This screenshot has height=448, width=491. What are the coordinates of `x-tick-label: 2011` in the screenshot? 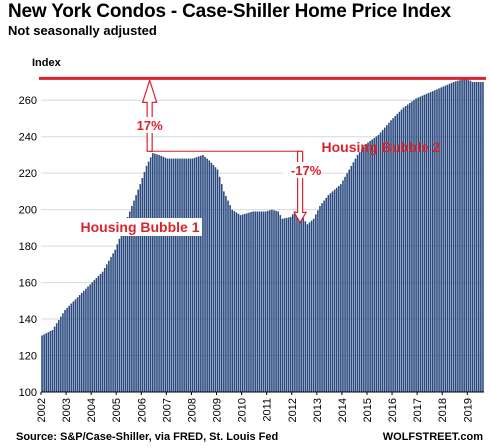 It's located at (268, 410).